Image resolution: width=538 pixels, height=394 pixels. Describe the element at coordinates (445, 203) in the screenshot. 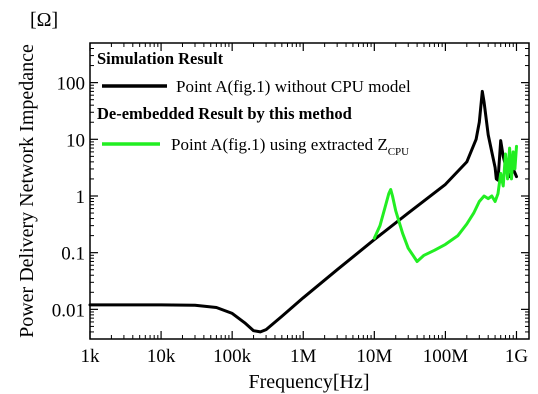

I see `series-extracted-z-line` at that location.